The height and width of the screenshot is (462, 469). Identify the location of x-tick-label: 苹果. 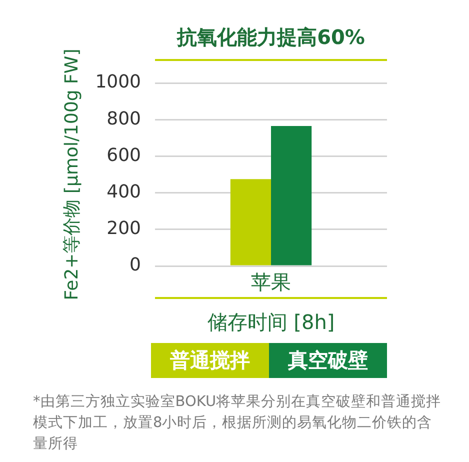
(271, 282).